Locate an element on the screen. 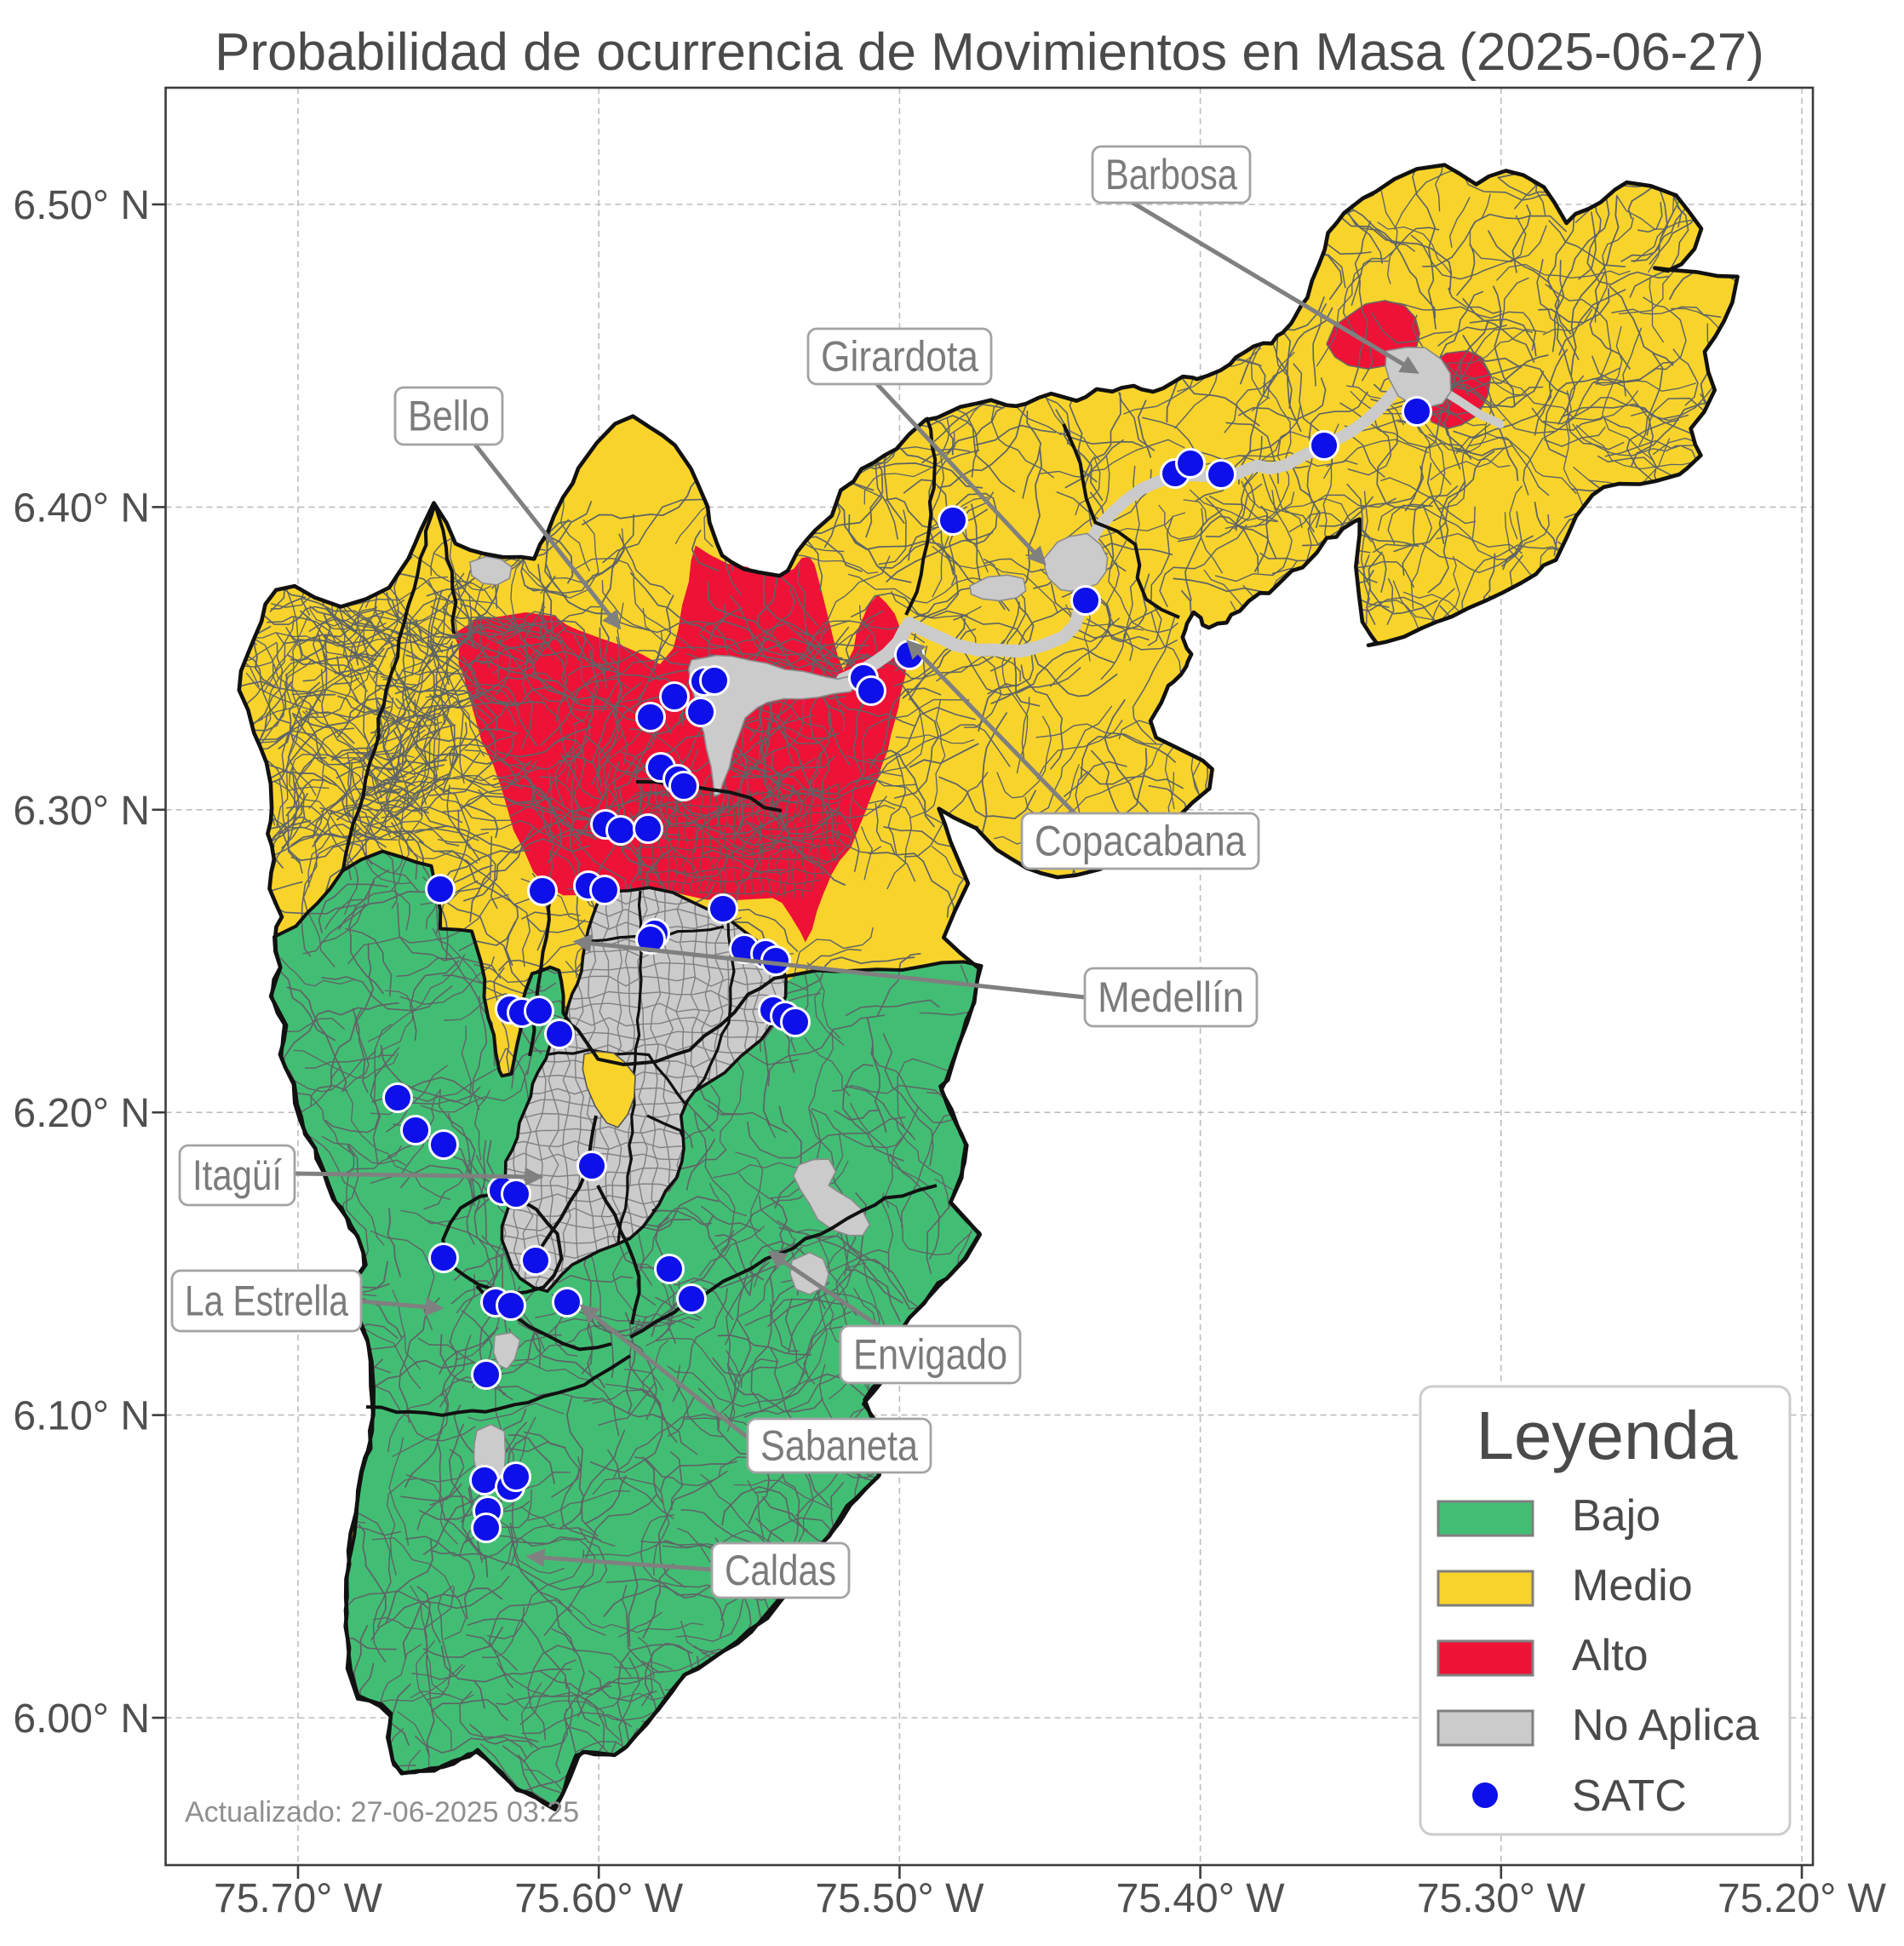 The height and width of the screenshot is (1946, 1904). svg-text: Itagüí is located at coordinates (237, 1175).